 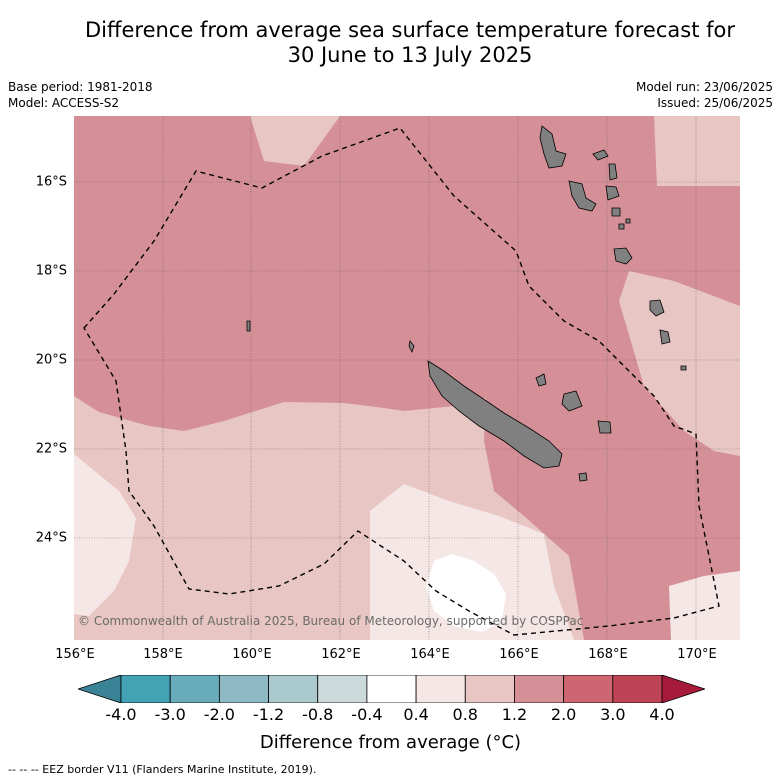 I want to click on title-line-2: 30 June to 13 July 2025, so click(x=410, y=55).